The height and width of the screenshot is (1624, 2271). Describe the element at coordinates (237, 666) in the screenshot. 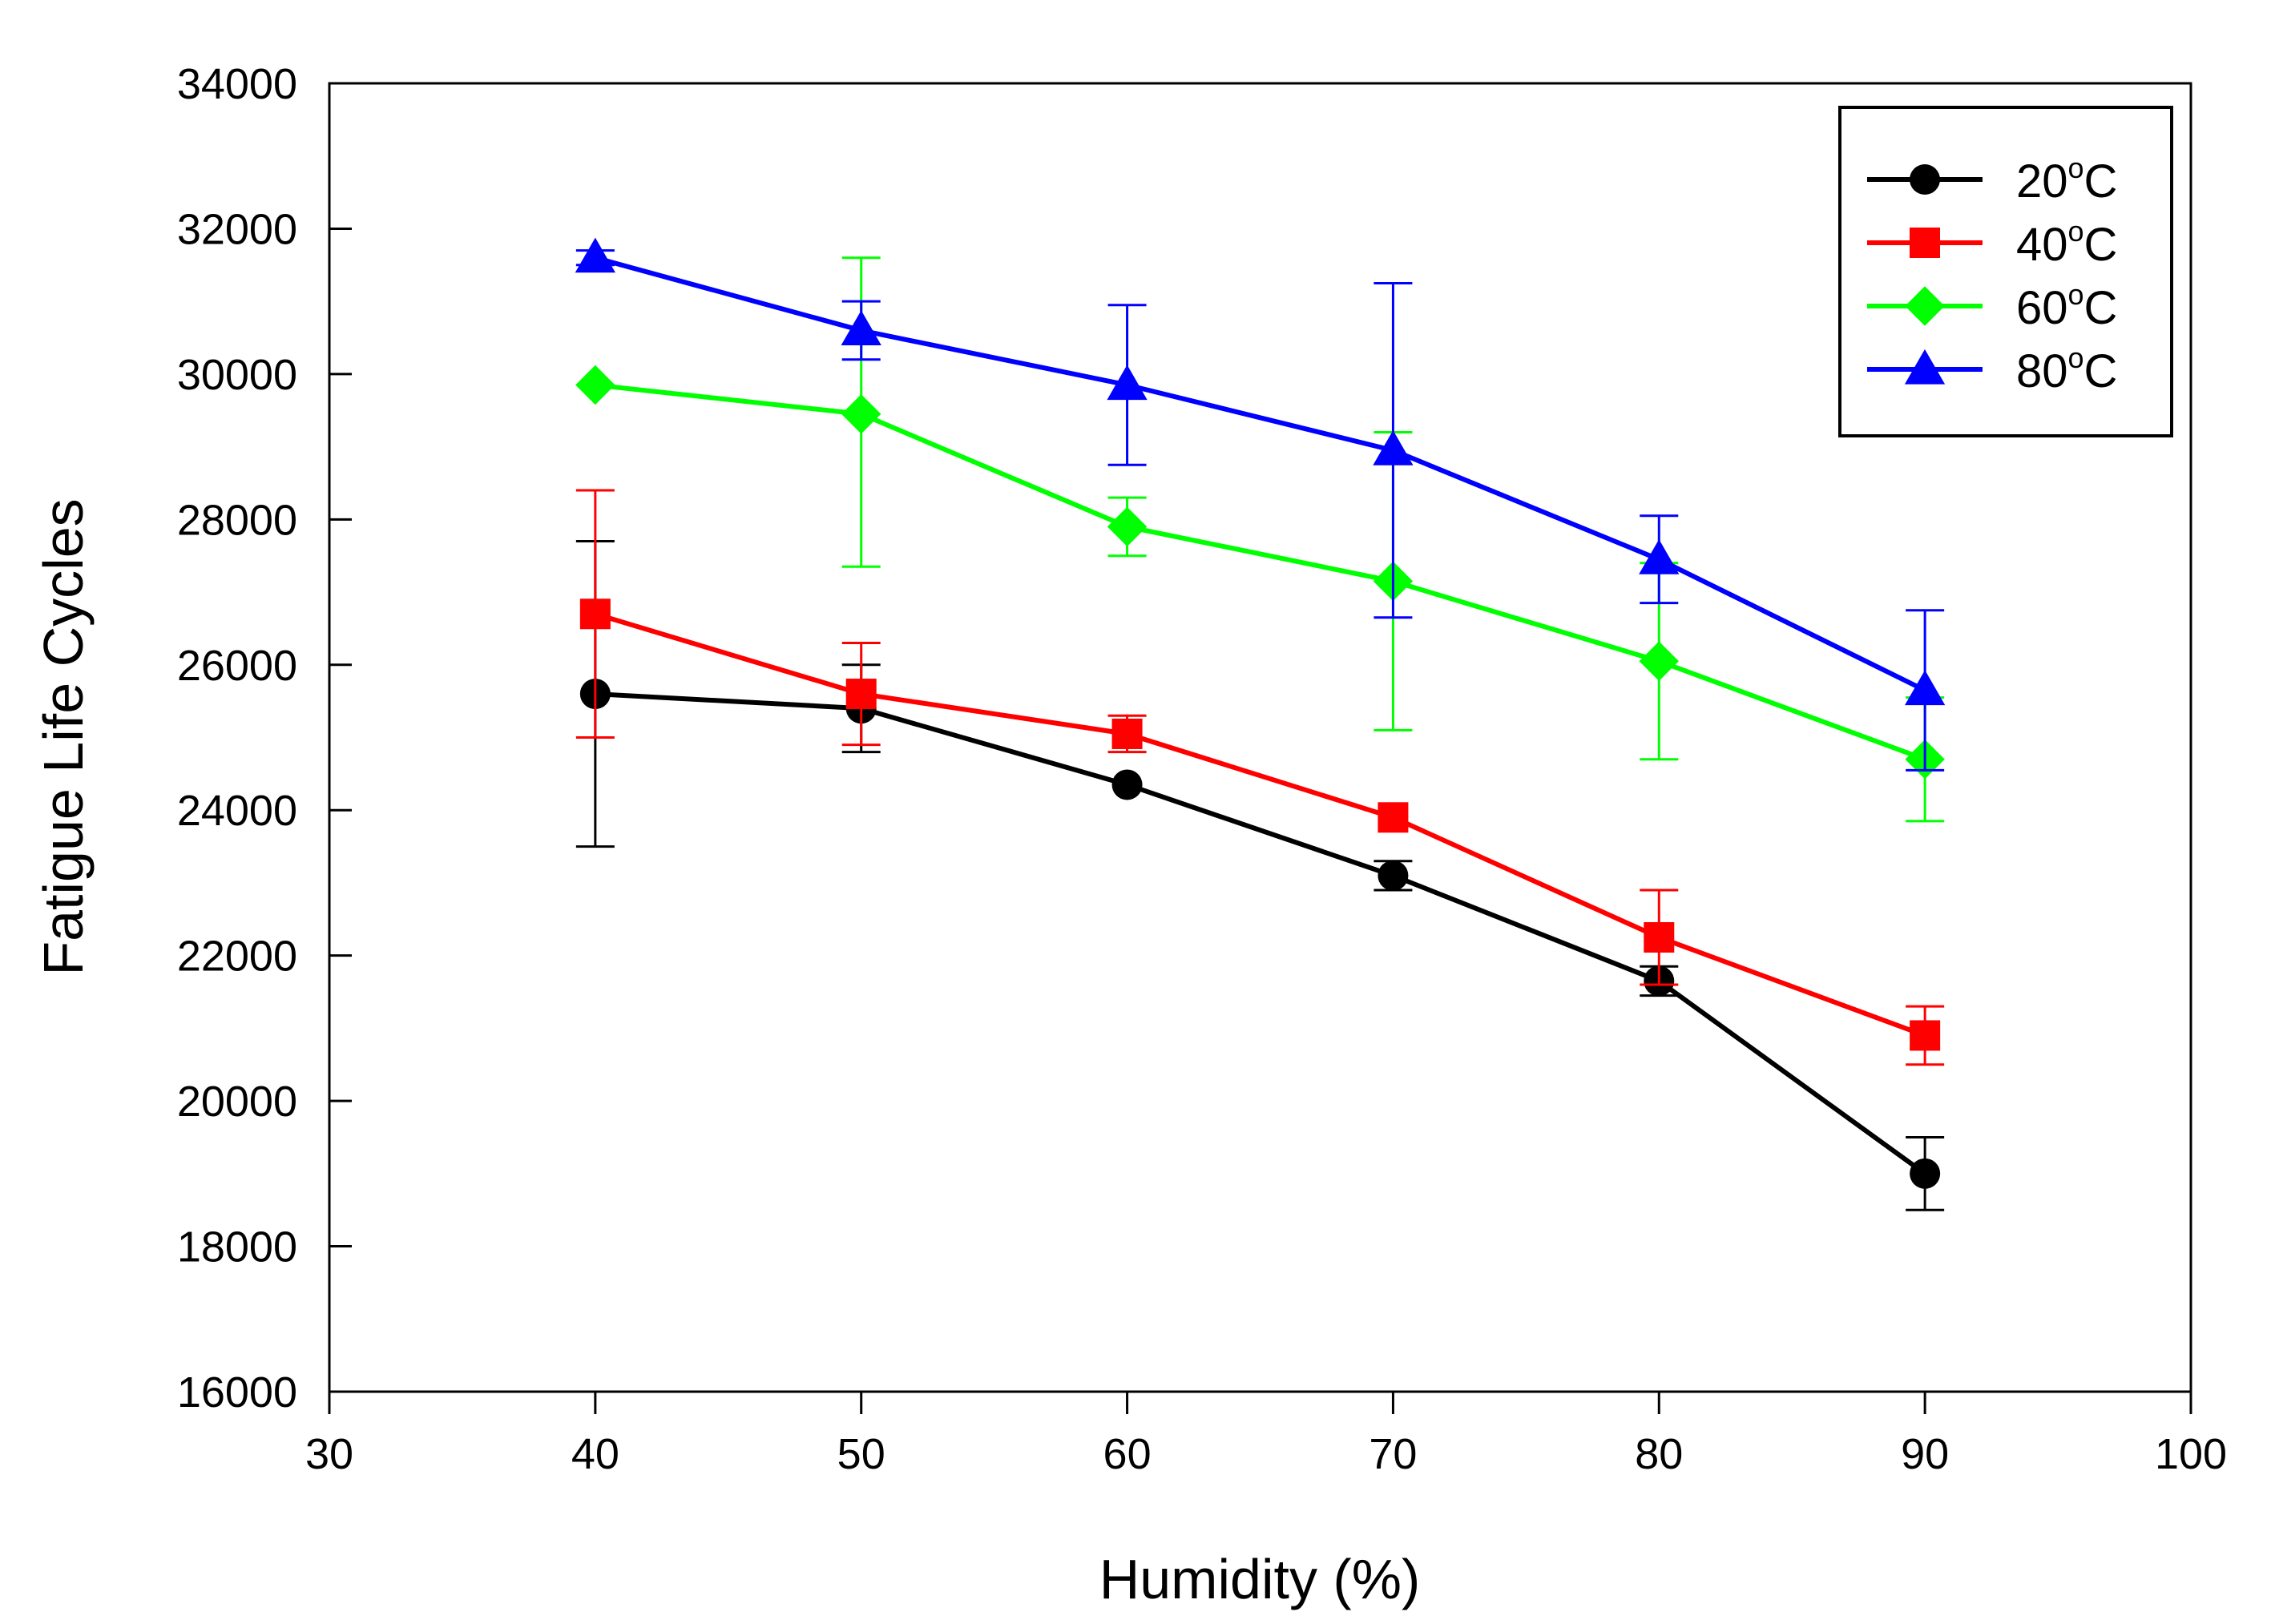

I see `y-tick-label: 26000` at that location.